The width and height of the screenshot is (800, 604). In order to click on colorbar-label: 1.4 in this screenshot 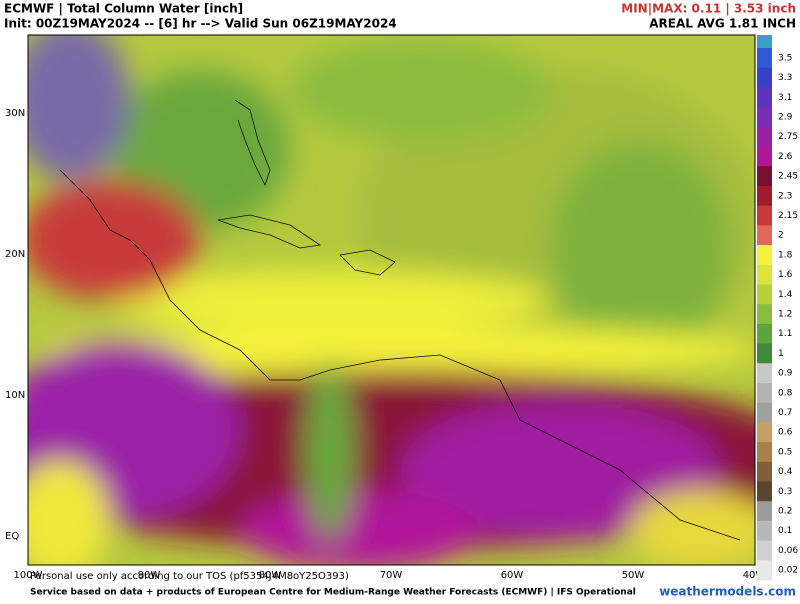, I will do `click(785, 295)`.